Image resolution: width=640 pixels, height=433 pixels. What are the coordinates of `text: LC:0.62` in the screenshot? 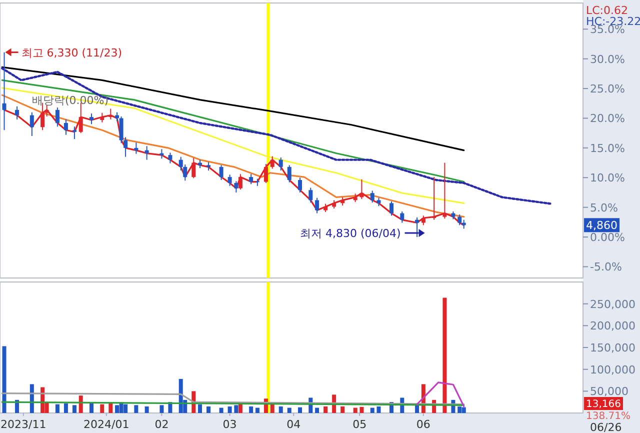 It's located at (607, 10).